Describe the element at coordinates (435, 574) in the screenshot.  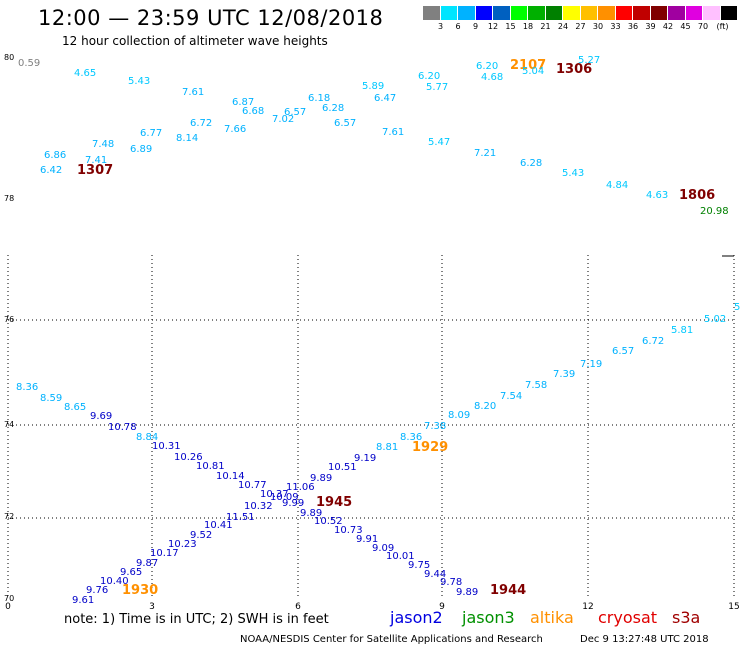
I see `wave-height-value: 9.44` at that location.